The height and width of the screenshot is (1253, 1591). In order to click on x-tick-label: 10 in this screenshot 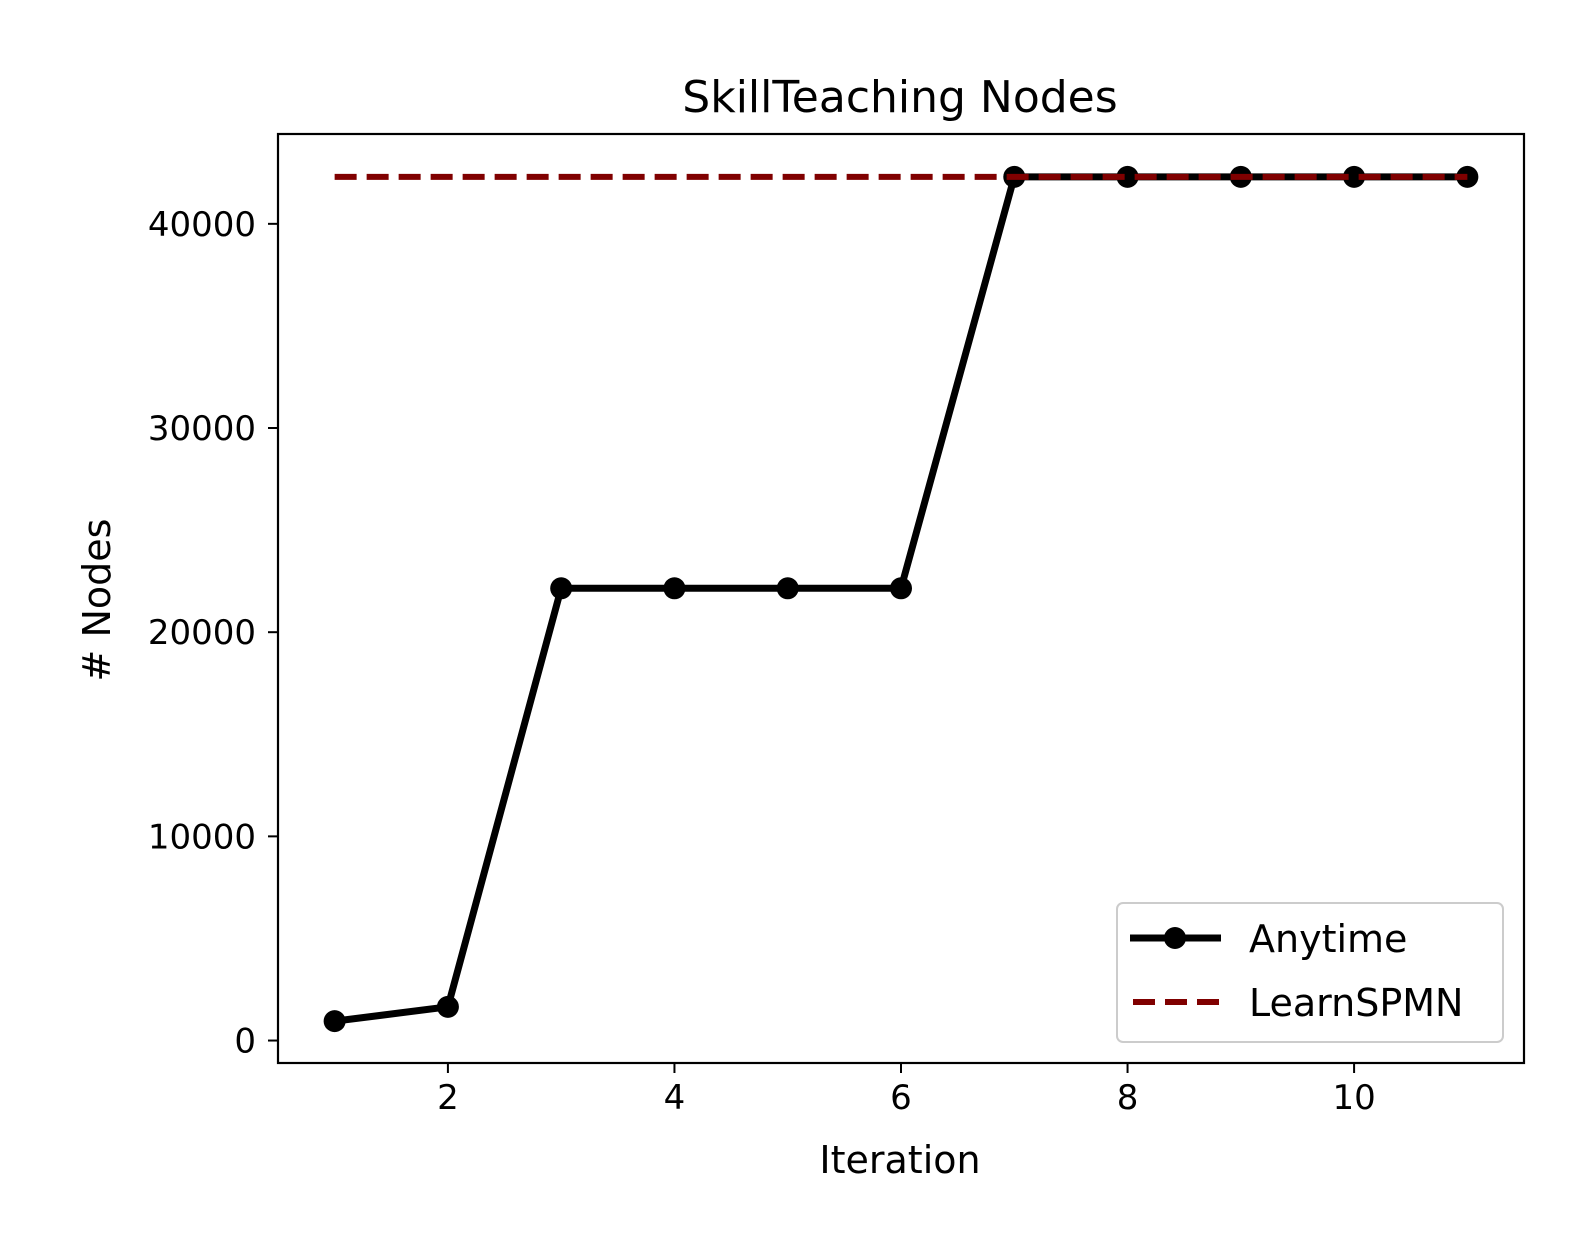, I will do `click(1353, 1098)`.